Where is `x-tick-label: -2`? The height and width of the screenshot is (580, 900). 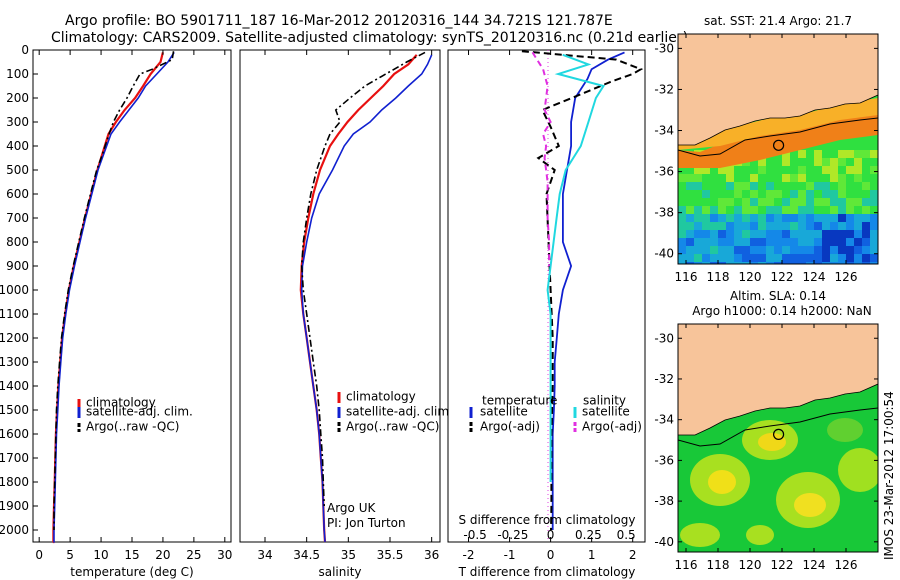
x-tick-label: -2 is located at coordinates (469, 555).